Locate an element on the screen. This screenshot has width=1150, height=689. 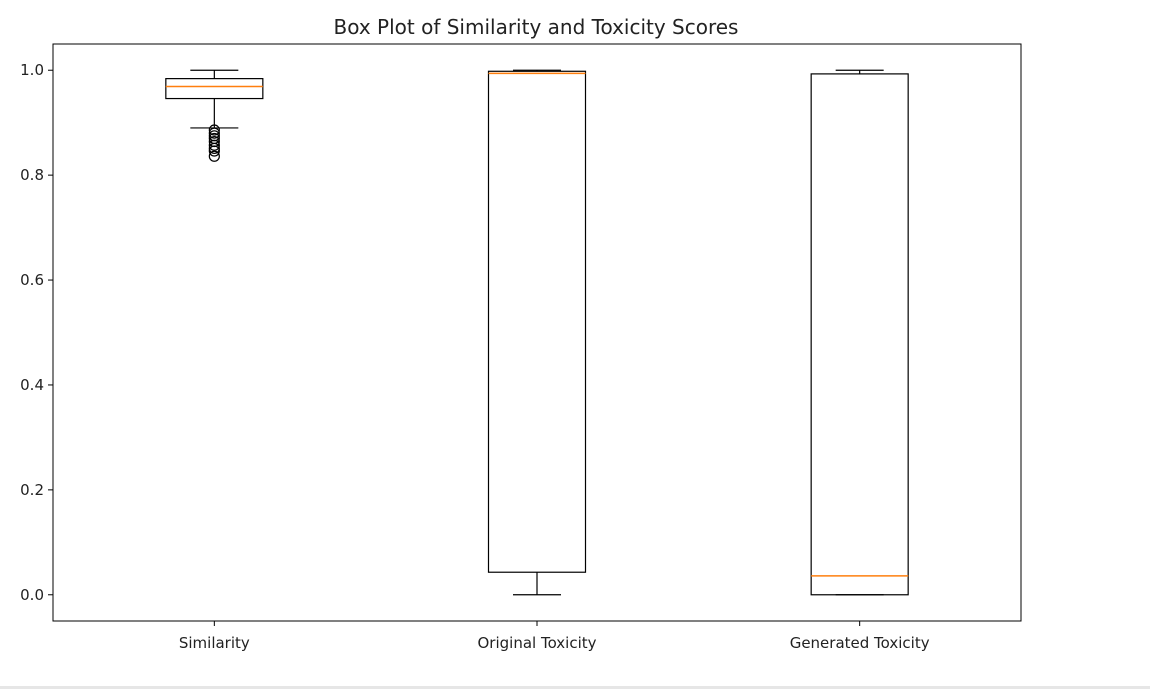
y-tick-label: 0.8 is located at coordinates (32, 175).